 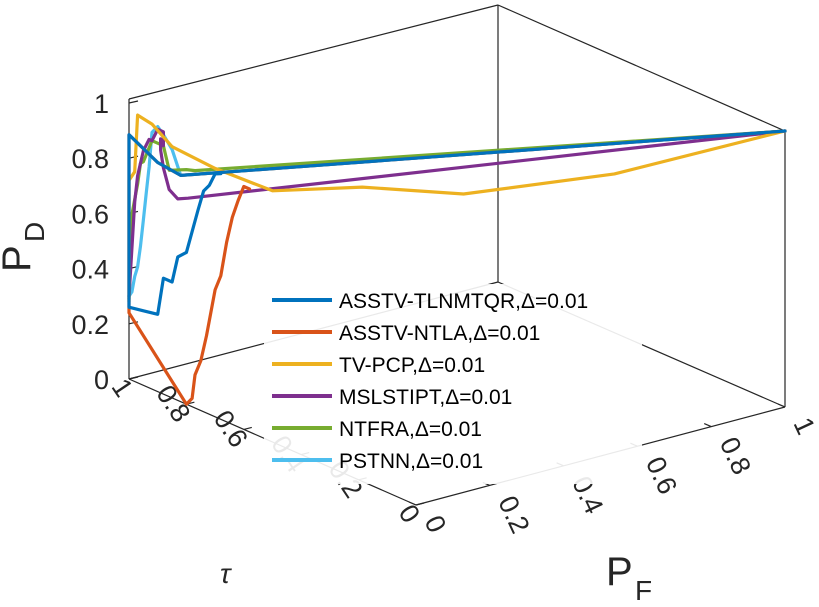 I want to click on x-axis-label: P F, so click(x=629, y=578).